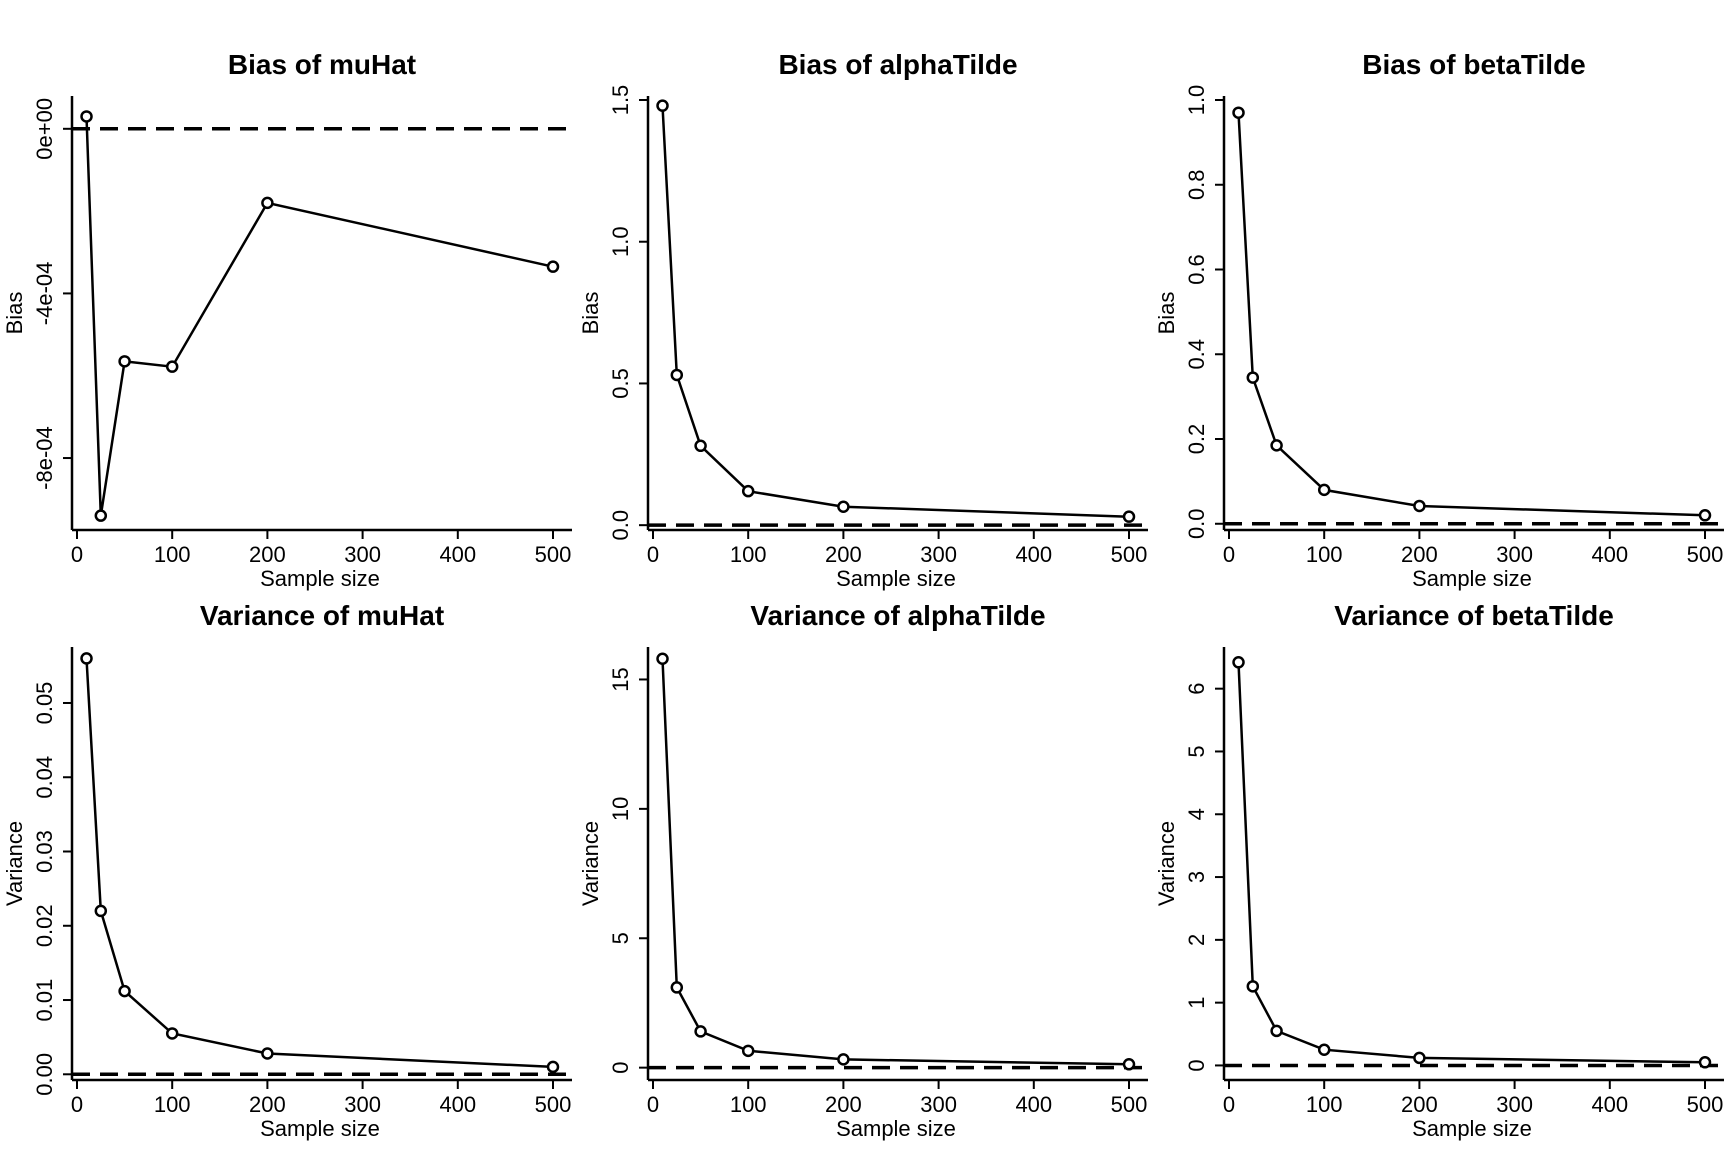 Image resolution: width=1728 pixels, height=1152 pixels. I want to click on panel-title: Variance of alphaTilde, so click(897, 615).